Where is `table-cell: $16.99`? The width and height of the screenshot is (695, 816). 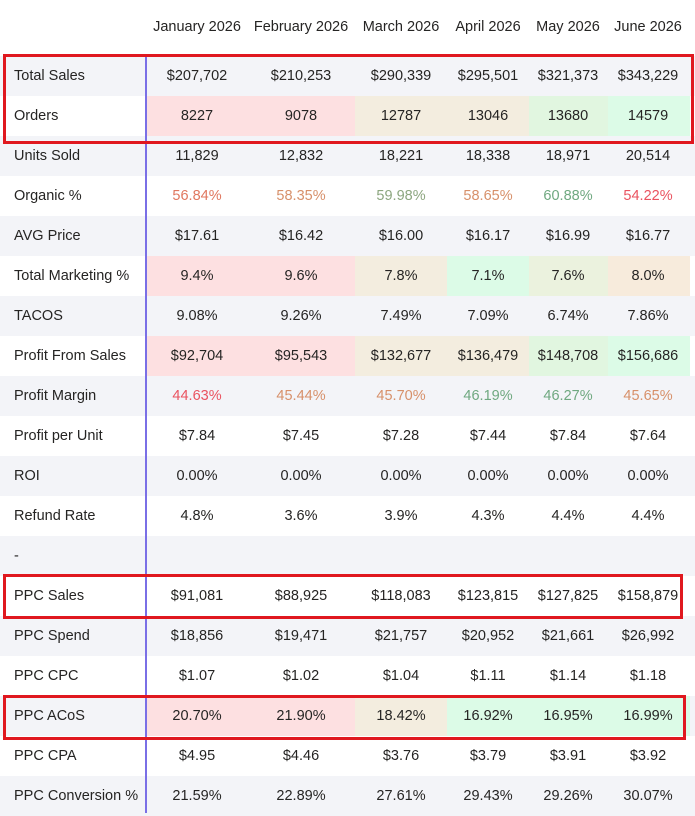 table-cell: $16.99 is located at coordinates (568, 236).